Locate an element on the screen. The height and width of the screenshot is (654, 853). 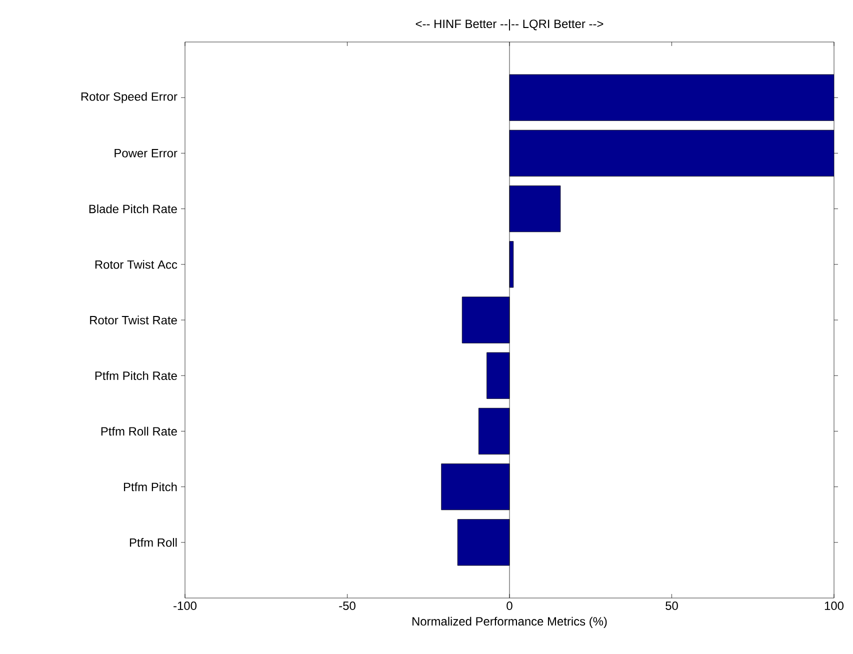
y-tick-label: Rotor Twist Rate is located at coordinates (133, 320).